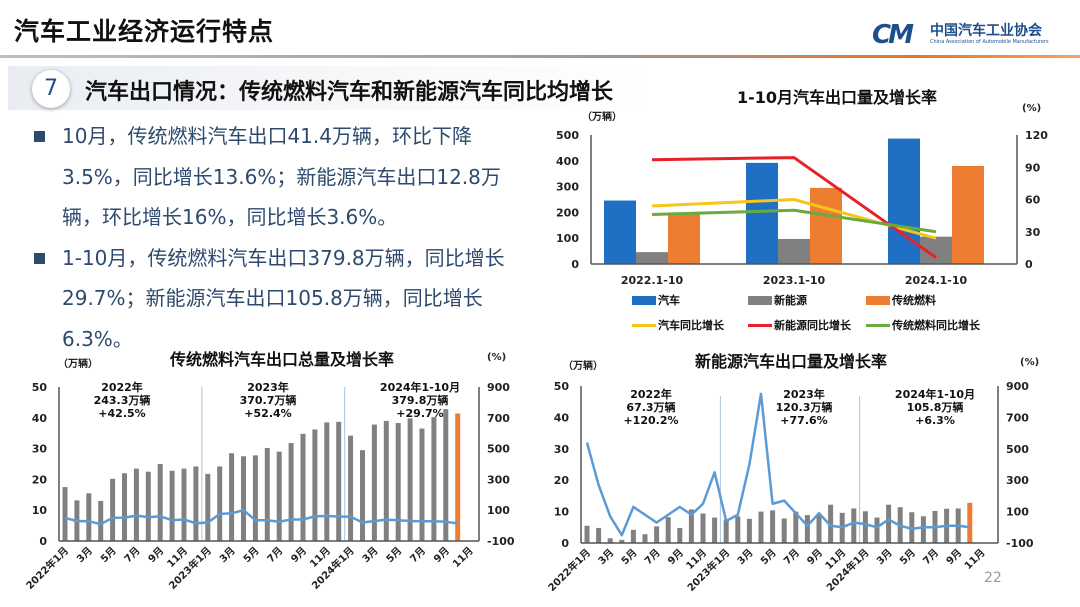 The height and width of the screenshot is (607, 1080). What do you see at coordinates (974, 559) in the screenshot?
I see `chart3-x-tick-label: 11月` at bounding box center [974, 559].